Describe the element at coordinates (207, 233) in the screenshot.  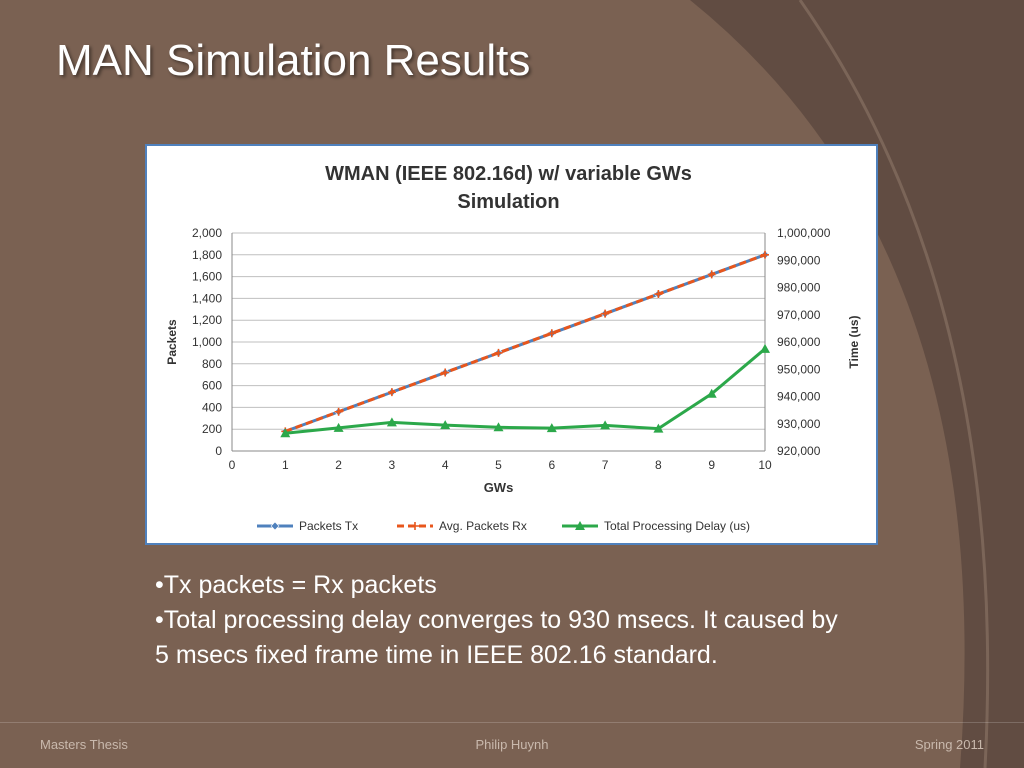
I see `y-tick-label: 2,000` at that location.